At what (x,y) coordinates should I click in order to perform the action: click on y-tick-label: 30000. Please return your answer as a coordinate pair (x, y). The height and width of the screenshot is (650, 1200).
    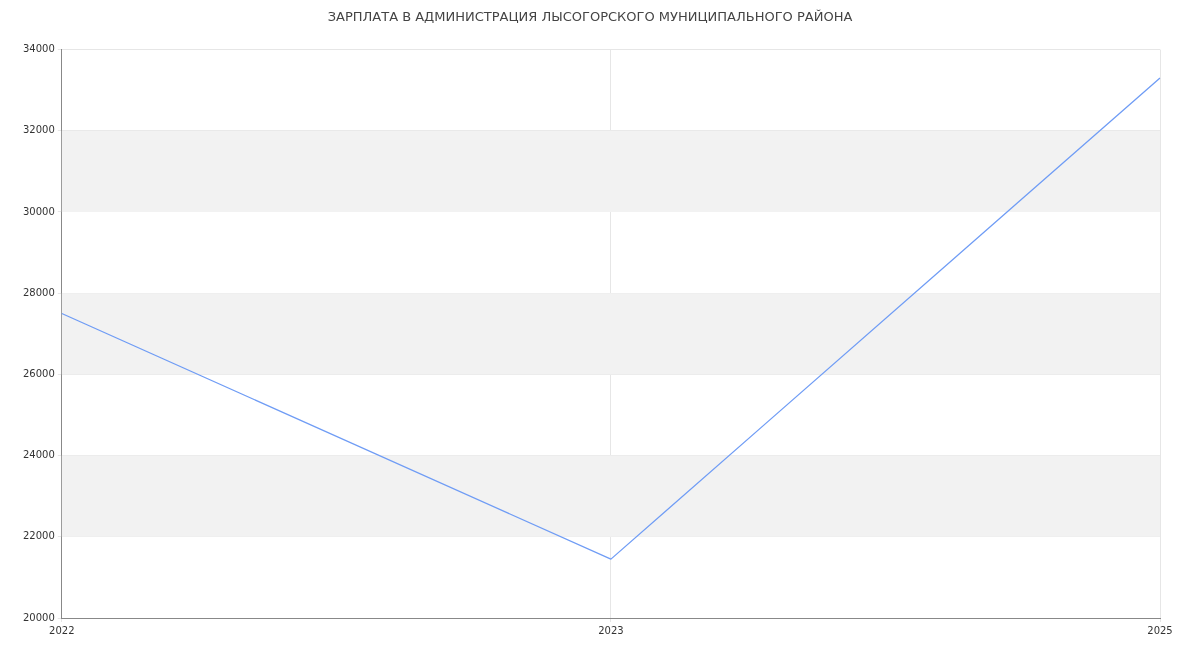
    Looking at the image, I should click on (39, 211).